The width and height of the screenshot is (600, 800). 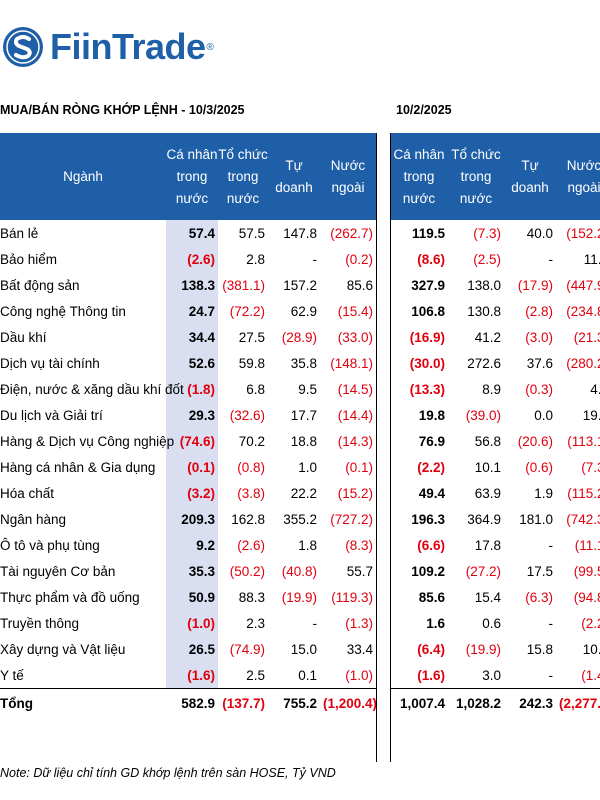 What do you see at coordinates (51, 415) in the screenshot?
I see `sector-name: Du lịch và Giải trí` at bounding box center [51, 415].